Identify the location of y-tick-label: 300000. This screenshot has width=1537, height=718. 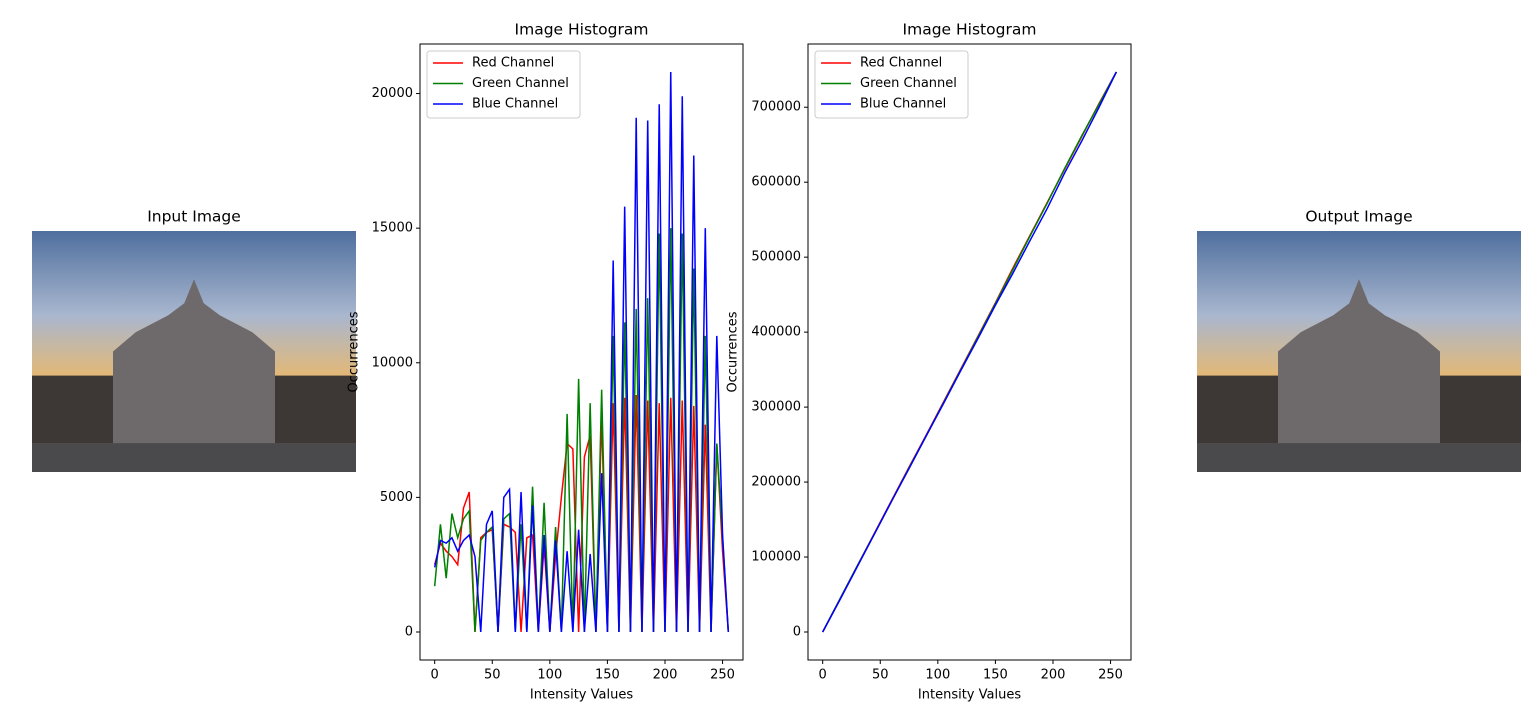
(776, 407).